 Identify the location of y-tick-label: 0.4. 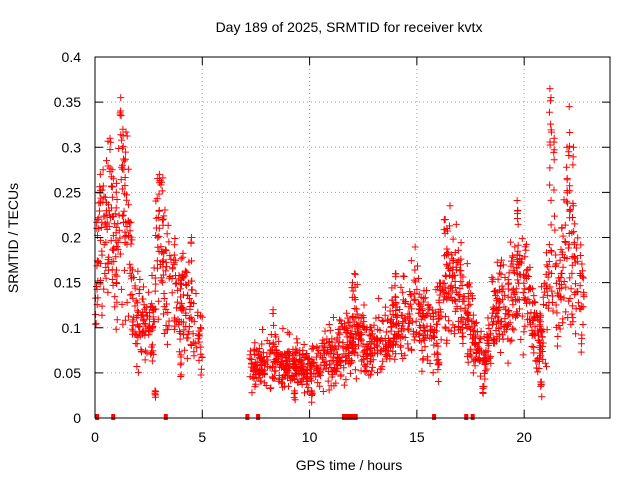
(72, 57).